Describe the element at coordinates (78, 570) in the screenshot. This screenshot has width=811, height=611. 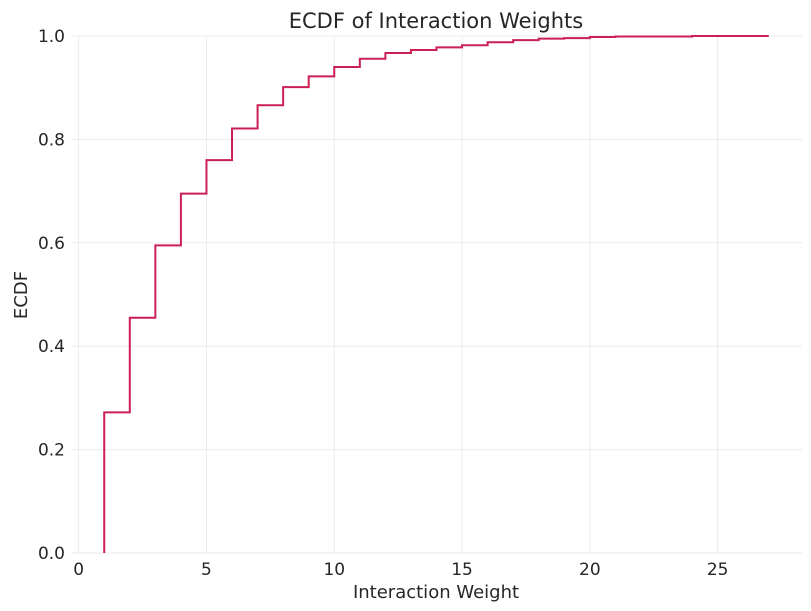
I see `x-tick-label: 0` at that location.